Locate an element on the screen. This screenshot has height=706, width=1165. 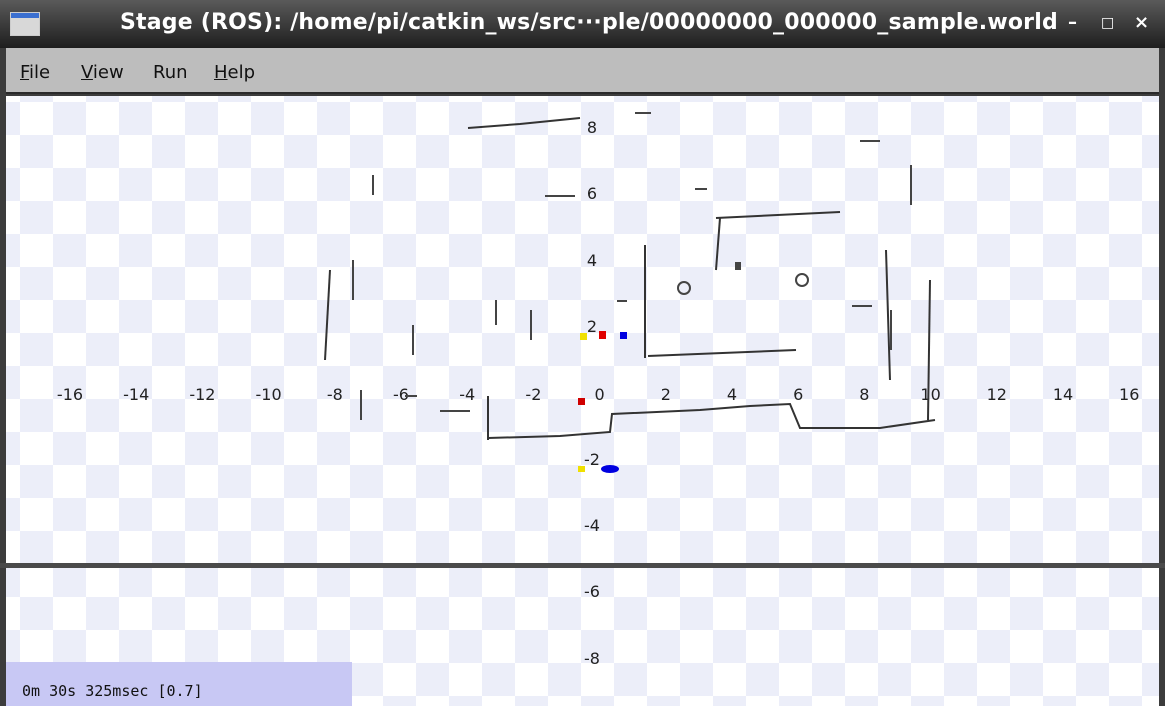
x-tick-label: -14 is located at coordinates (136, 394).